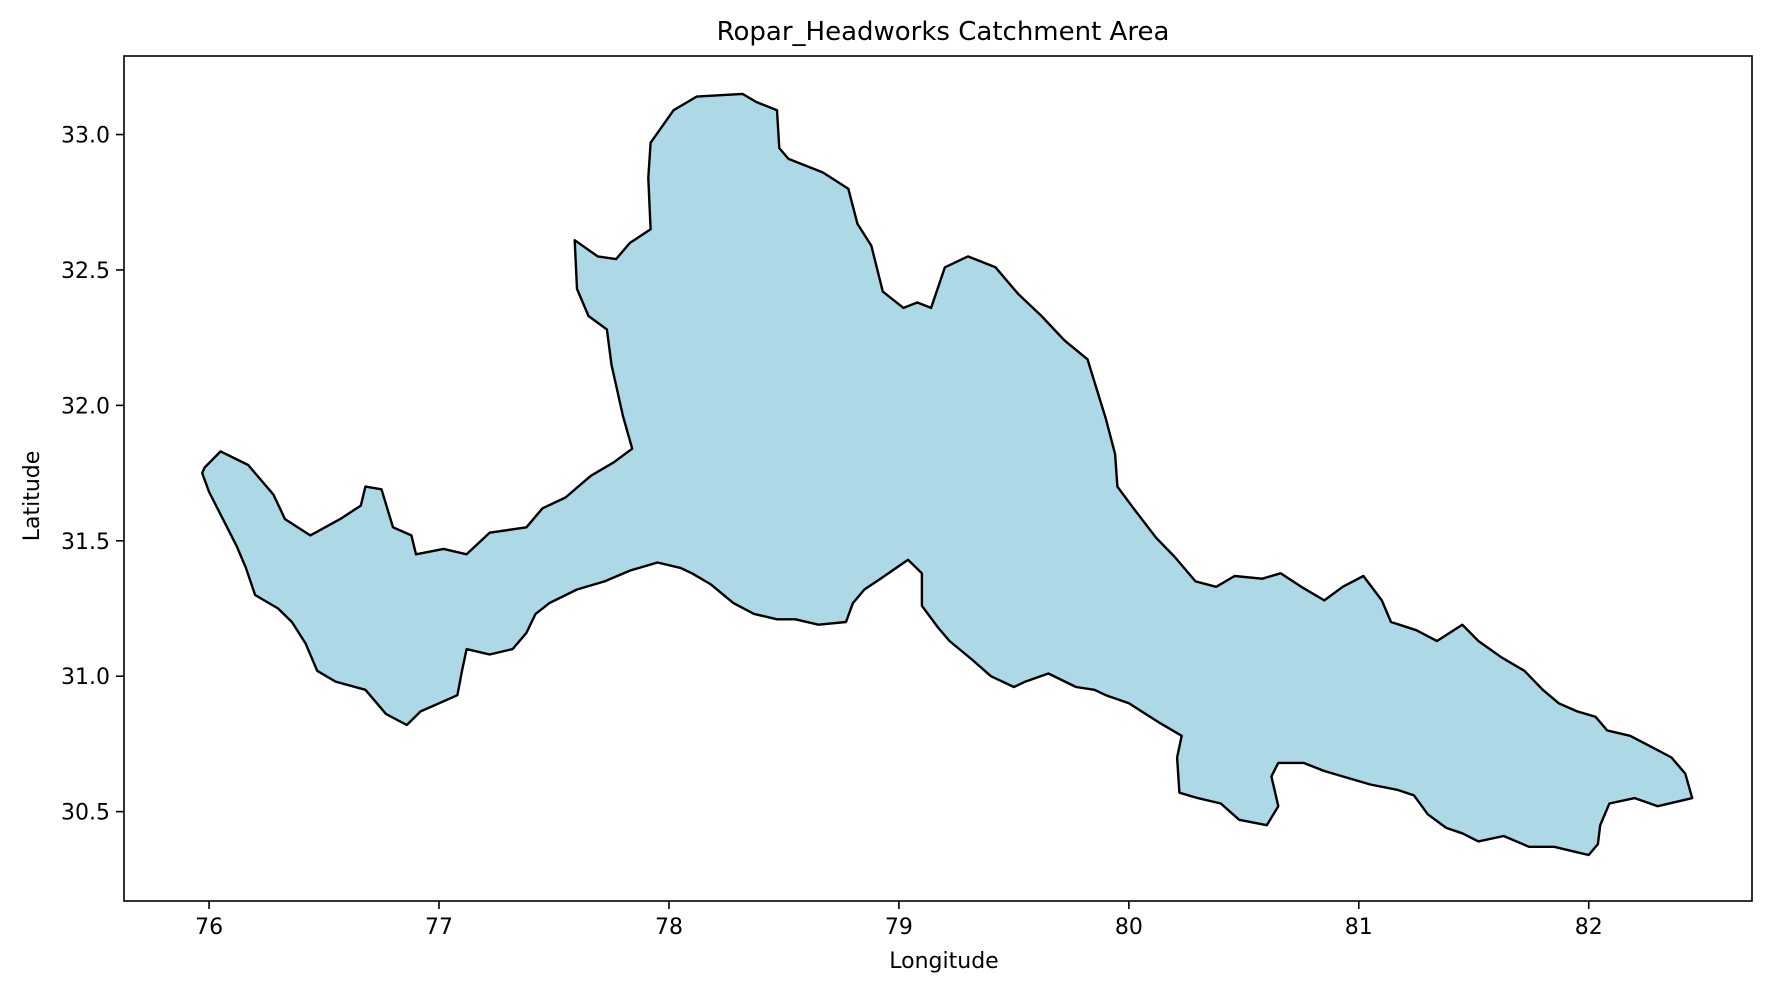 The height and width of the screenshot is (990, 1781). What do you see at coordinates (943, 32) in the screenshot?
I see `map-title: Ropar_Headworks Catchment Area` at bounding box center [943, 32].